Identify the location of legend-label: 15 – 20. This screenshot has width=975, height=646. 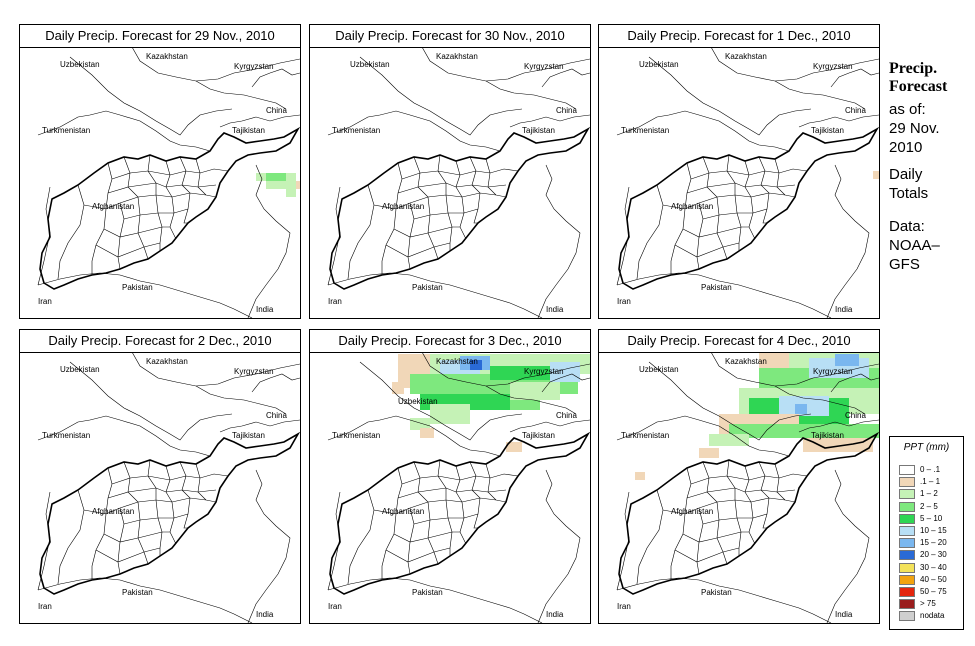
(933, 543).